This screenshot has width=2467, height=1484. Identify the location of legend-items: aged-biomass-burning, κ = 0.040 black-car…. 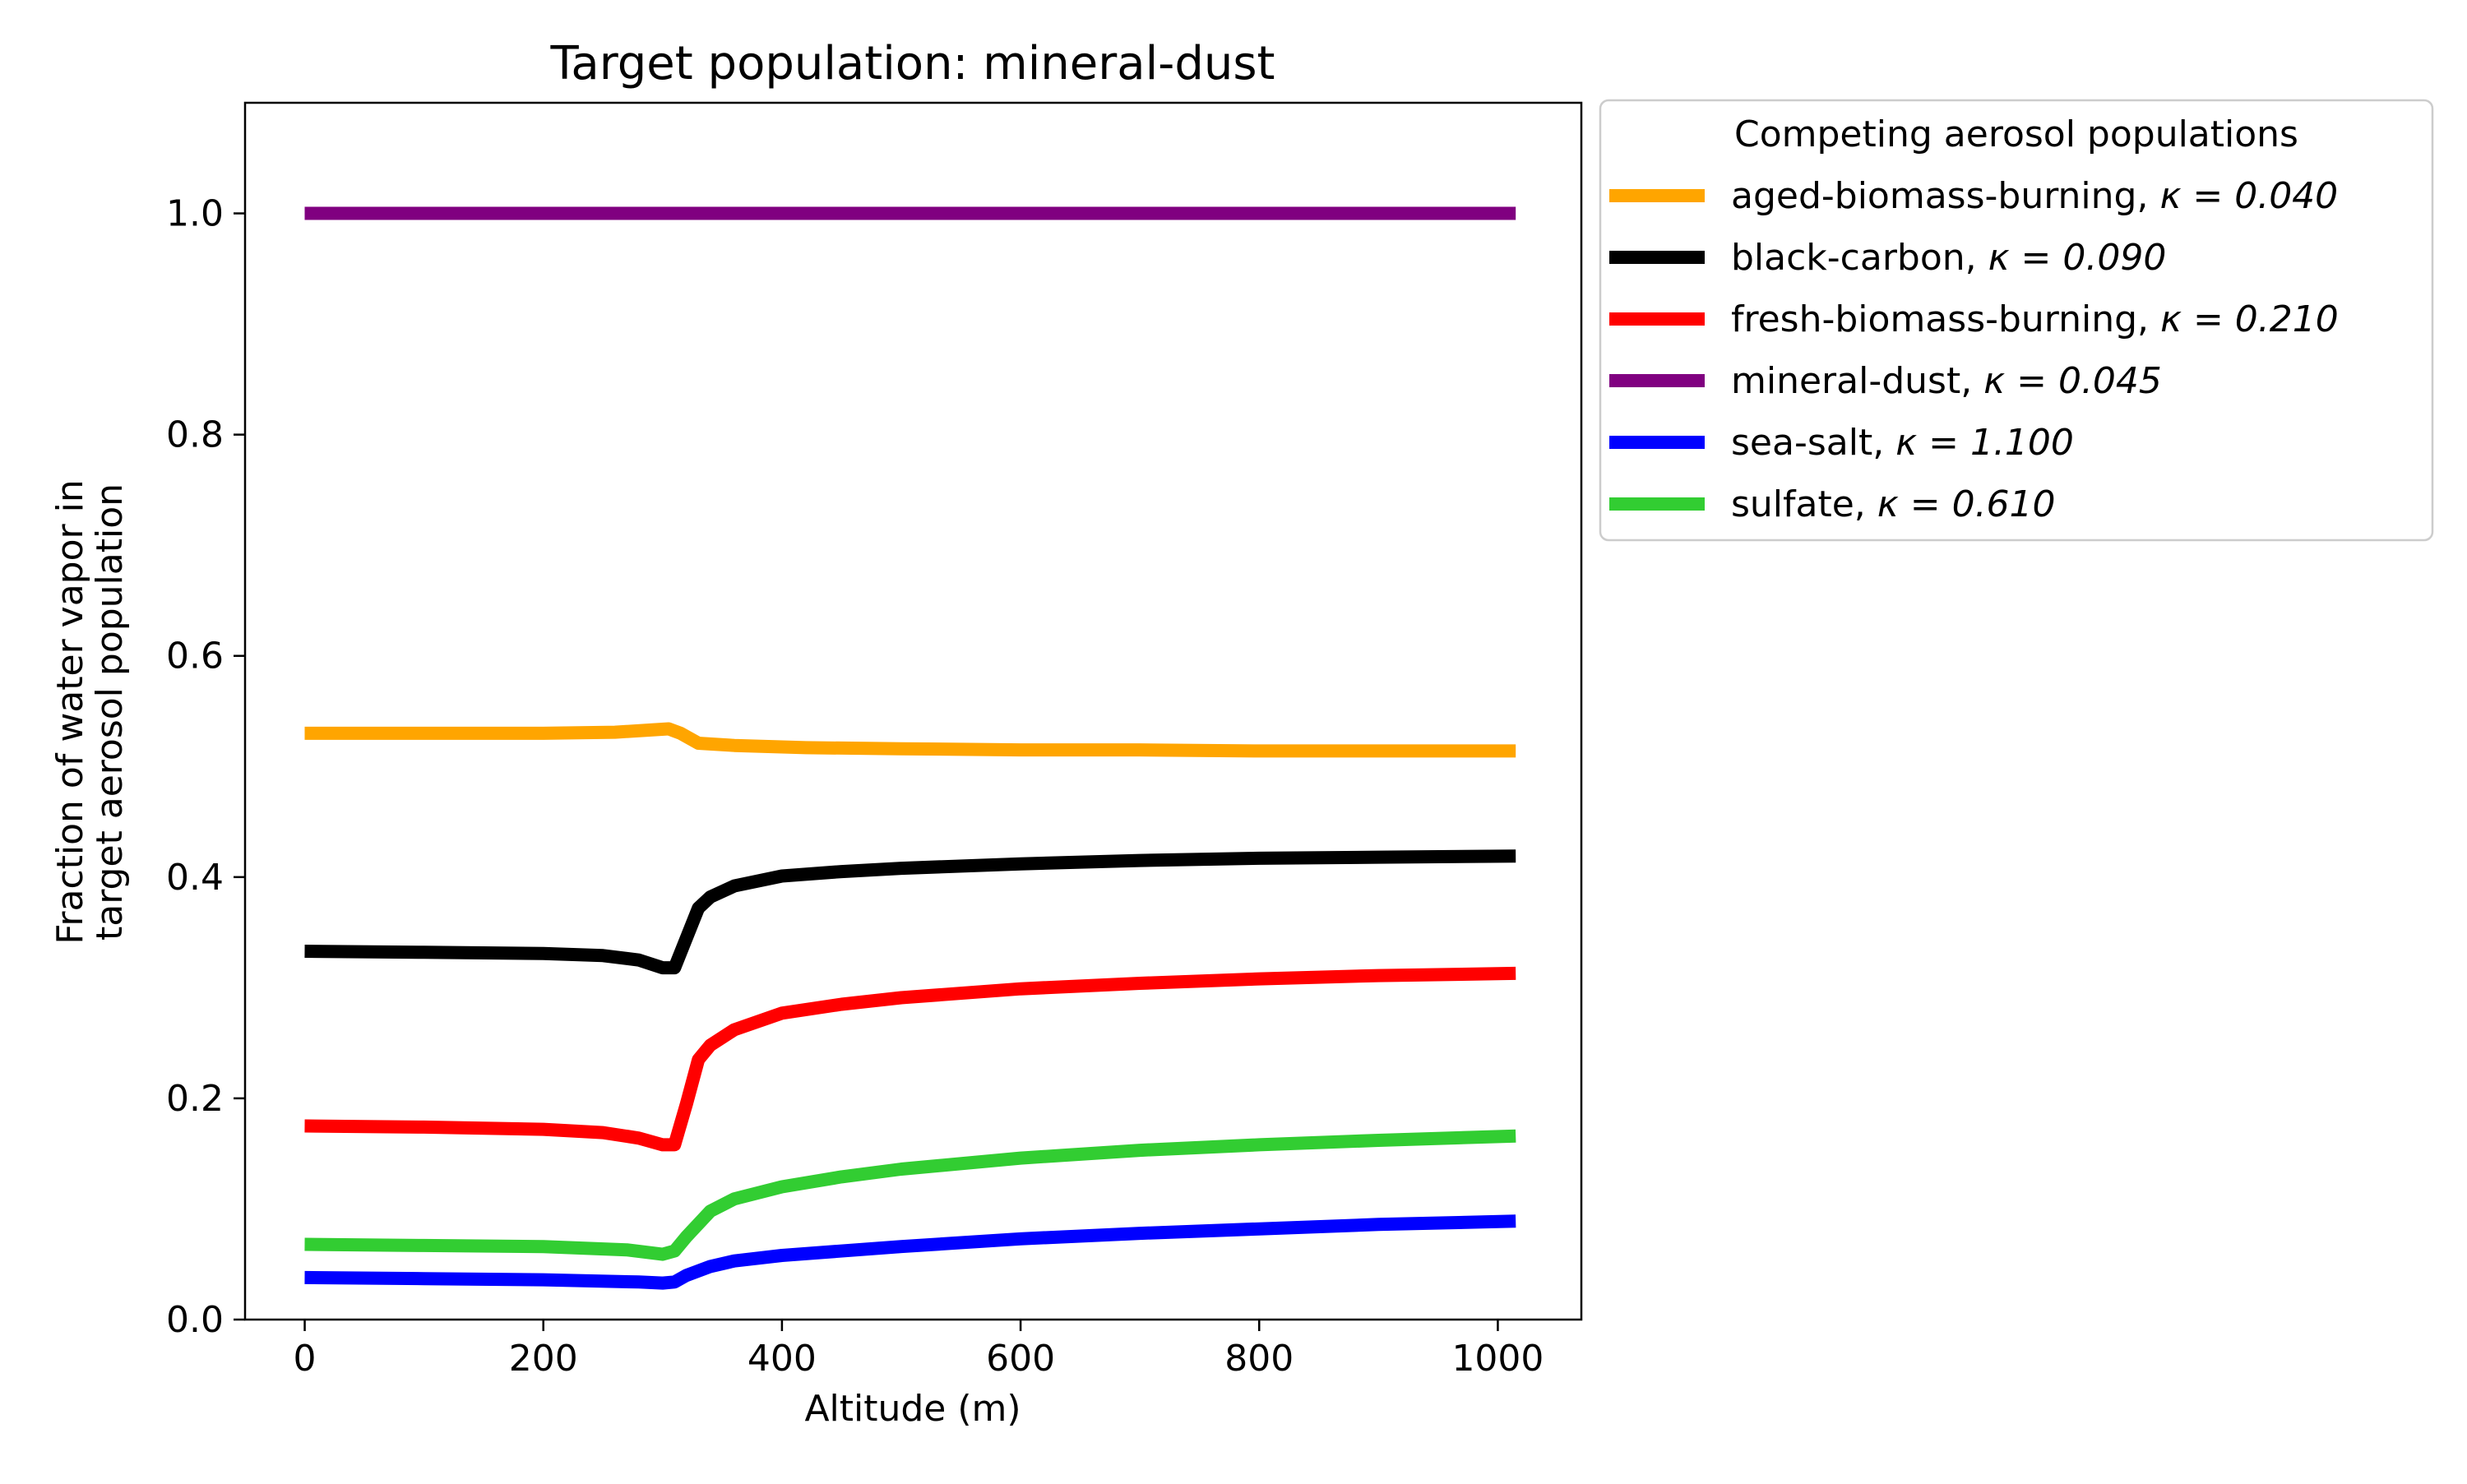
(1974, 350).